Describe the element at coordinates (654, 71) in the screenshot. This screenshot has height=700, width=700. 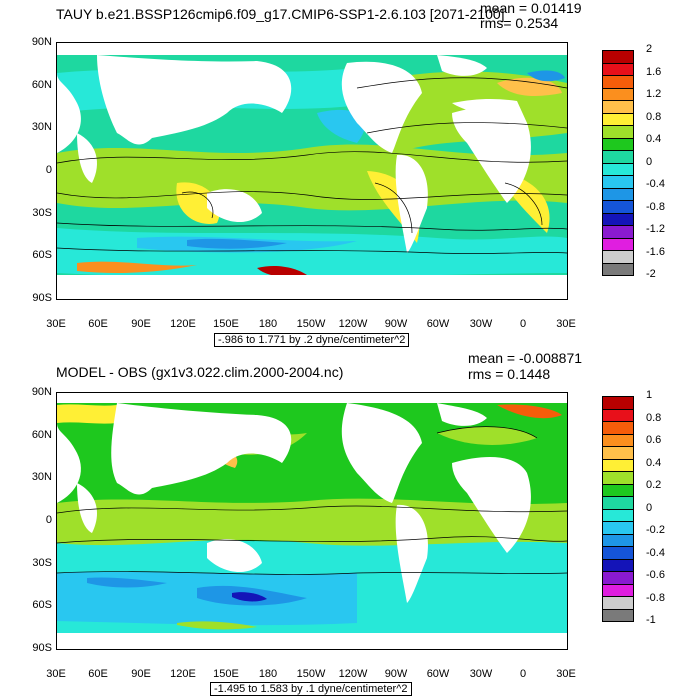
I see `colorbar-label: 1.6` at that location.